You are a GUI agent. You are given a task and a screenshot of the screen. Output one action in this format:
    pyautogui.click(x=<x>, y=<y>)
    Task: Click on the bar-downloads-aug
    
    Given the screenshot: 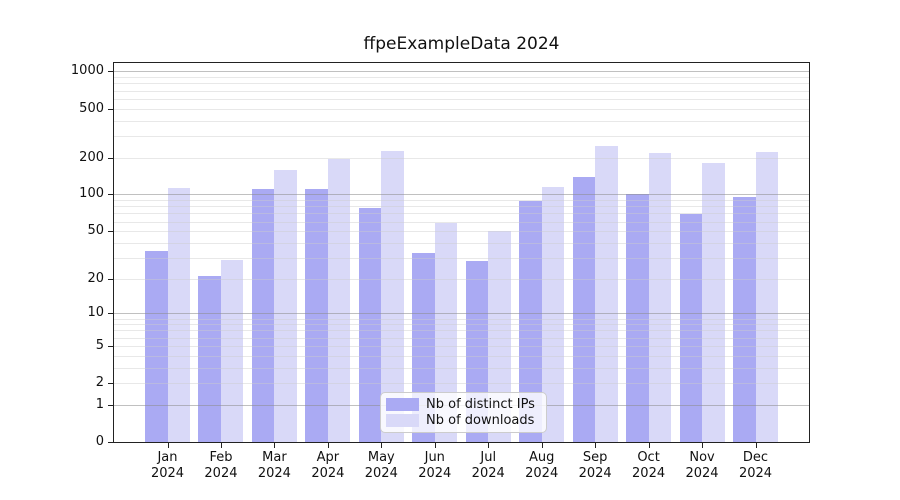 What is the action you would take?
    pyautogui.click(x=553, y=314)
    